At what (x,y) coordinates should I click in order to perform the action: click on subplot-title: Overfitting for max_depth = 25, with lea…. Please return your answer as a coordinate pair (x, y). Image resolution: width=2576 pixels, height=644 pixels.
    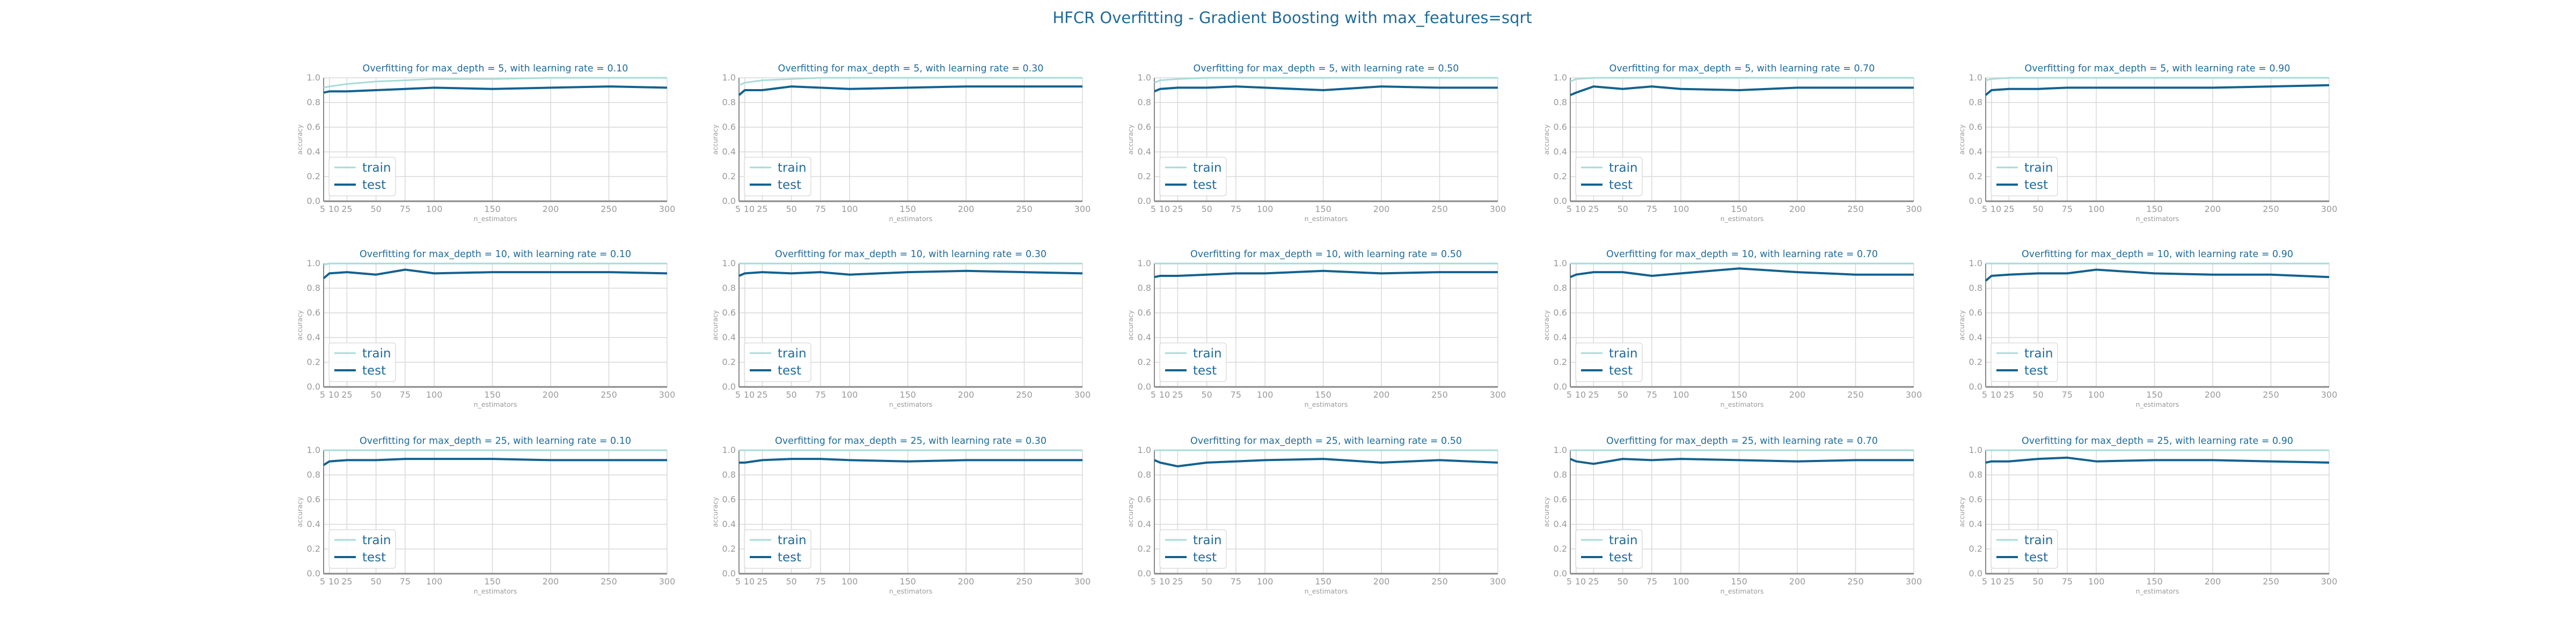
    Looking at the image, I should click on (2157, 441).